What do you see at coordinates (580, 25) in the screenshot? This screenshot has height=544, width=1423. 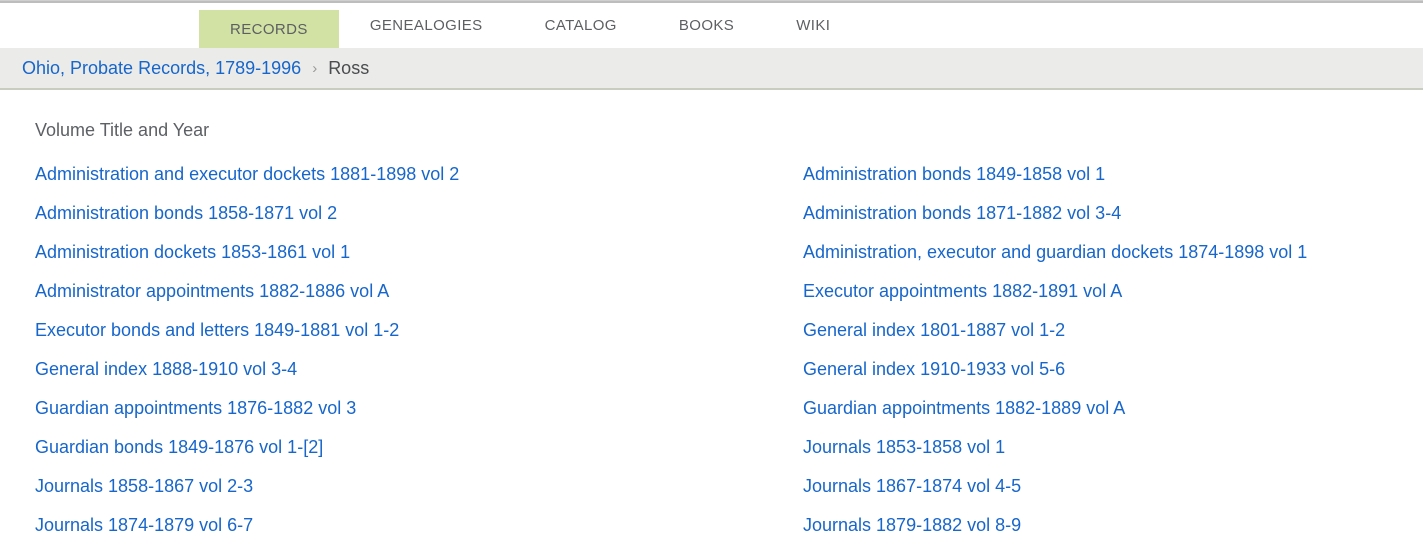 I see `tab-catalog: CATALOG` at bounding box center [580, 25].